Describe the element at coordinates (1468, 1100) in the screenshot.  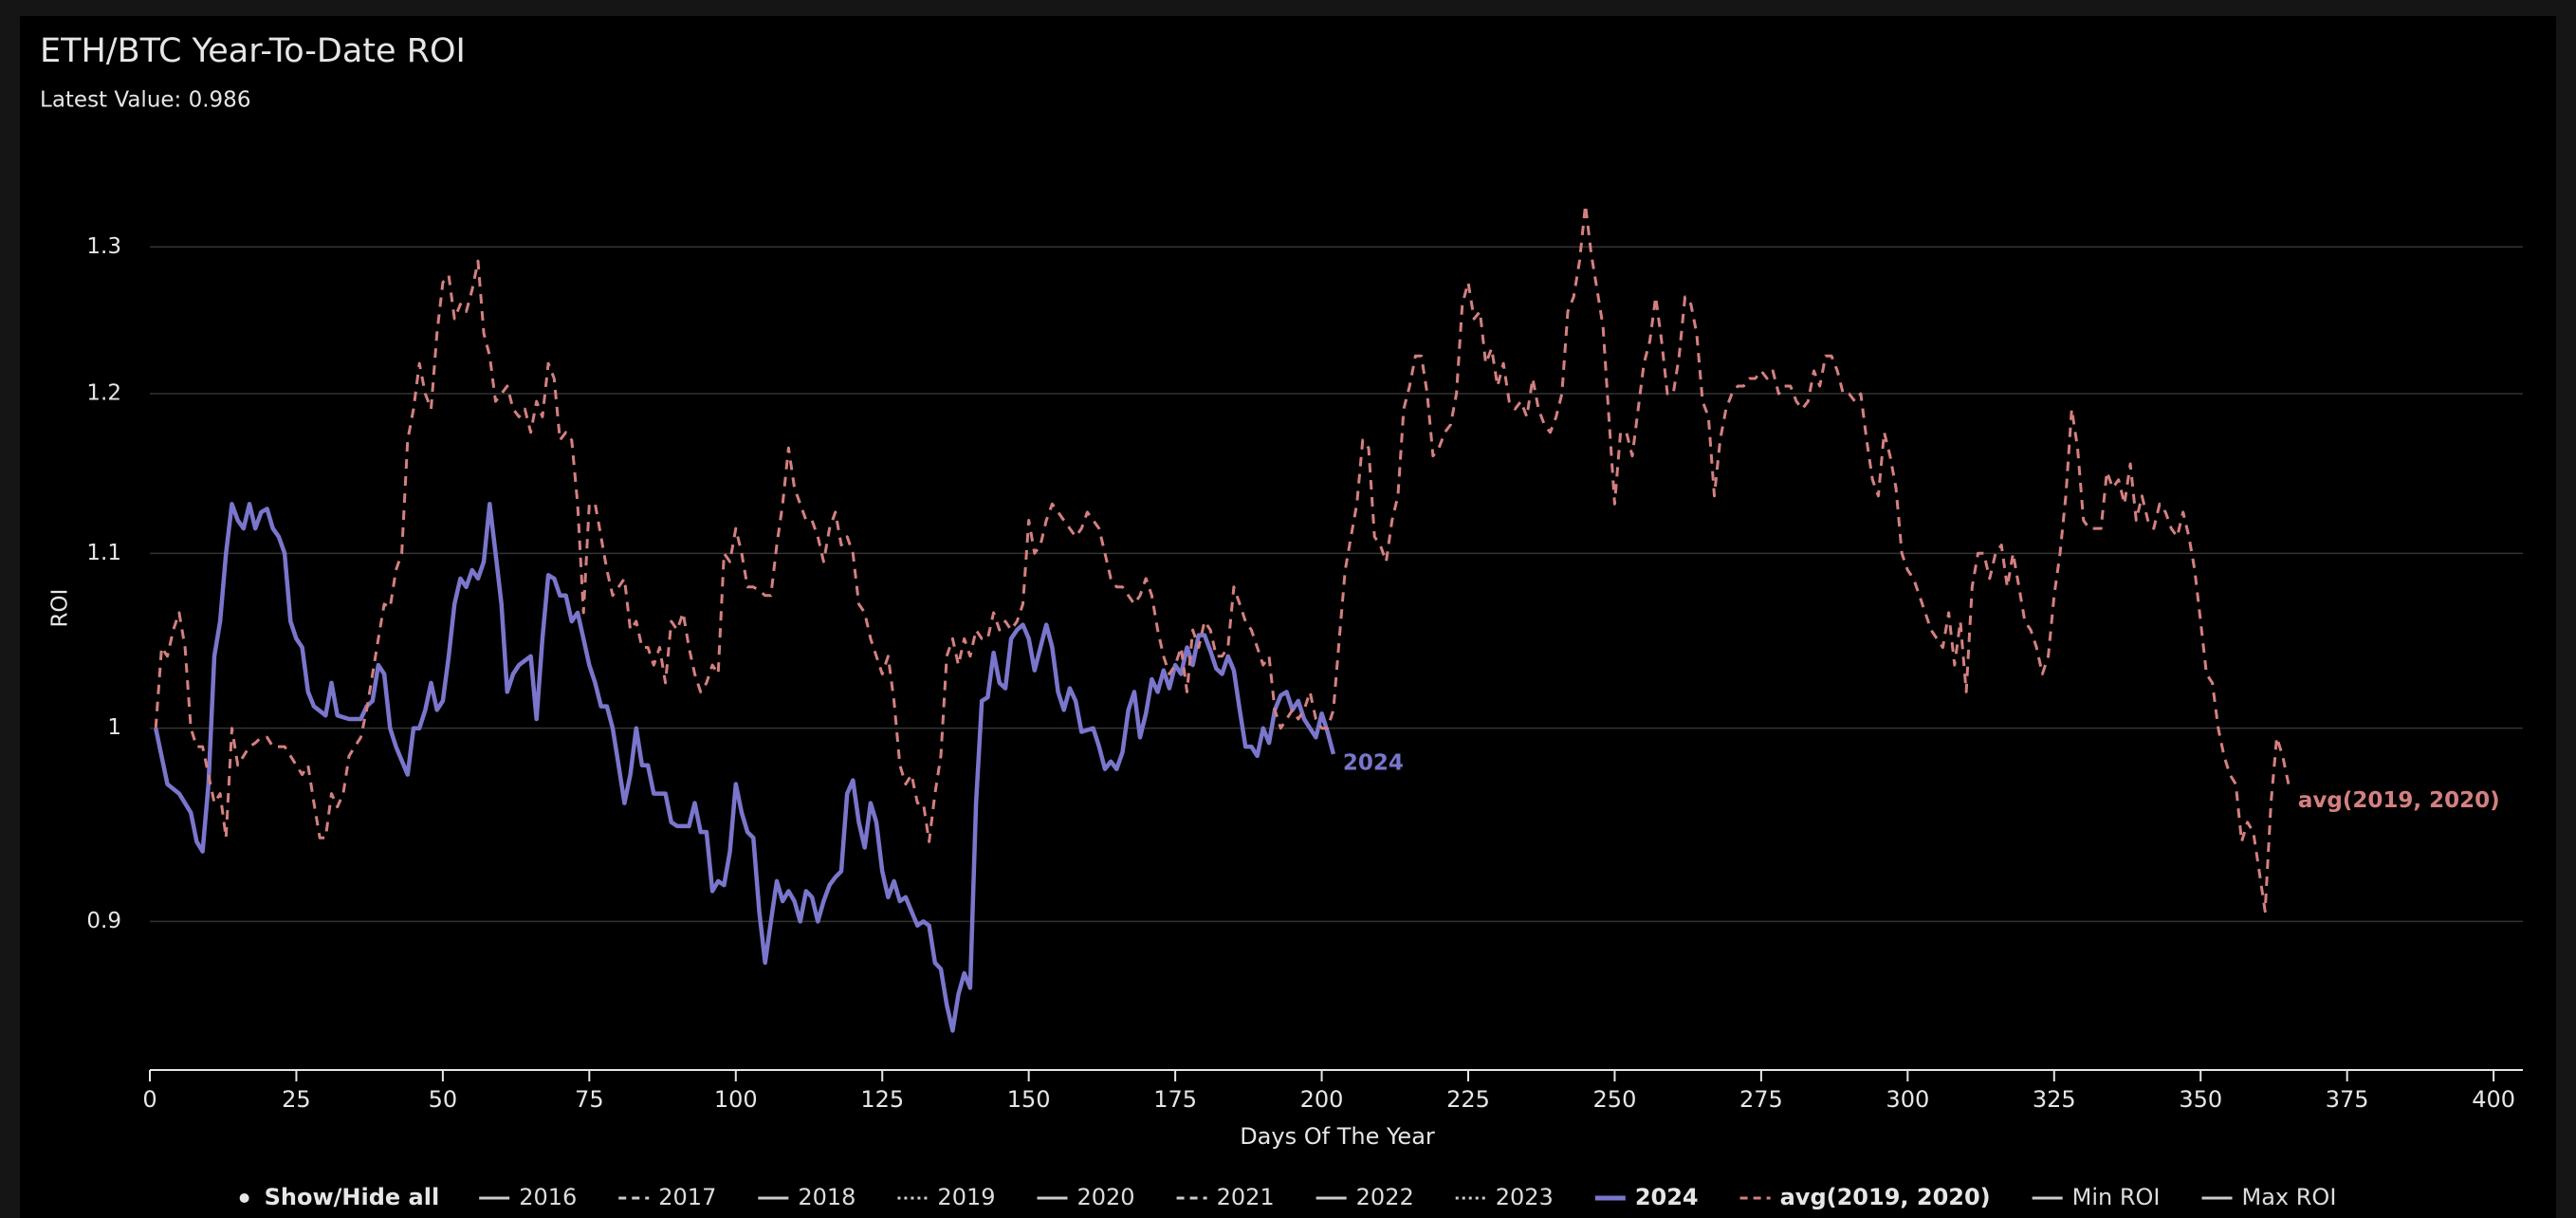
I see `x-tick-label: 225` at that location.